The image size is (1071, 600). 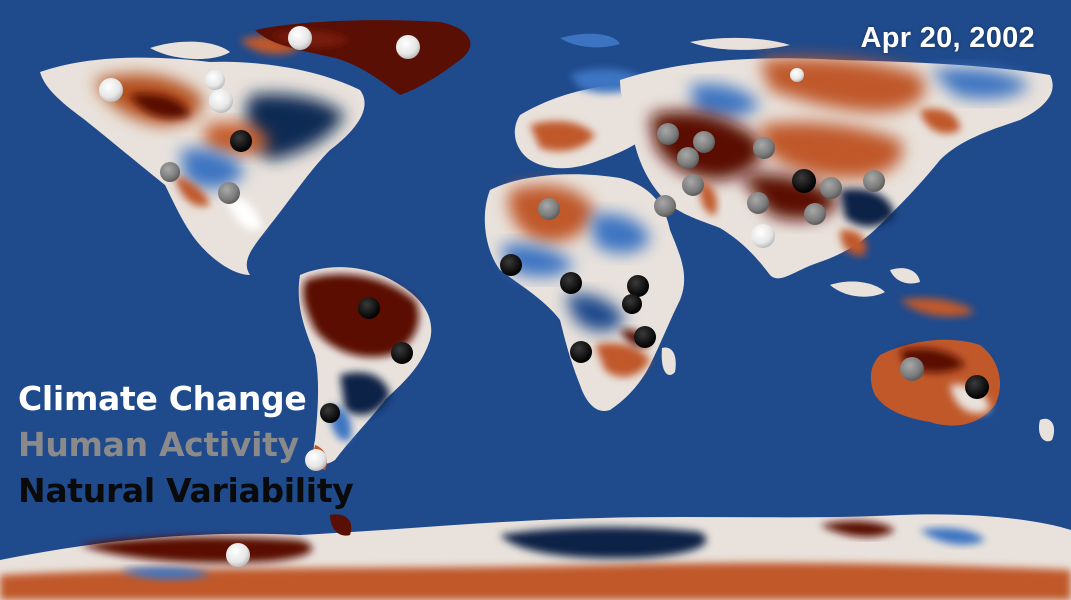 I want to click on legend-item-climate-change: Climate Change, so click(x=162, y=398).